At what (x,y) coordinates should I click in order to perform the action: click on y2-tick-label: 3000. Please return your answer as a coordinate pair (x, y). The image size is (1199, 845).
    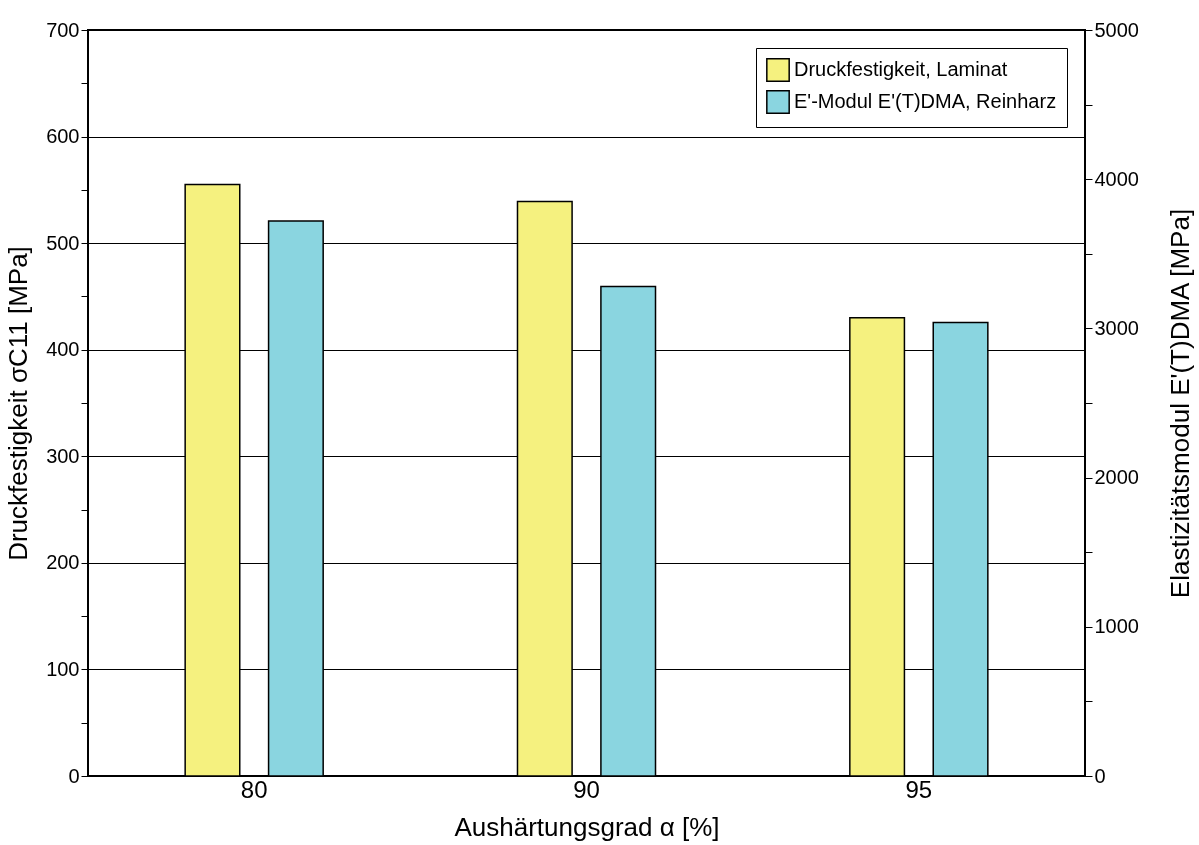
    Looking at the image, I should click on (1116, 327).